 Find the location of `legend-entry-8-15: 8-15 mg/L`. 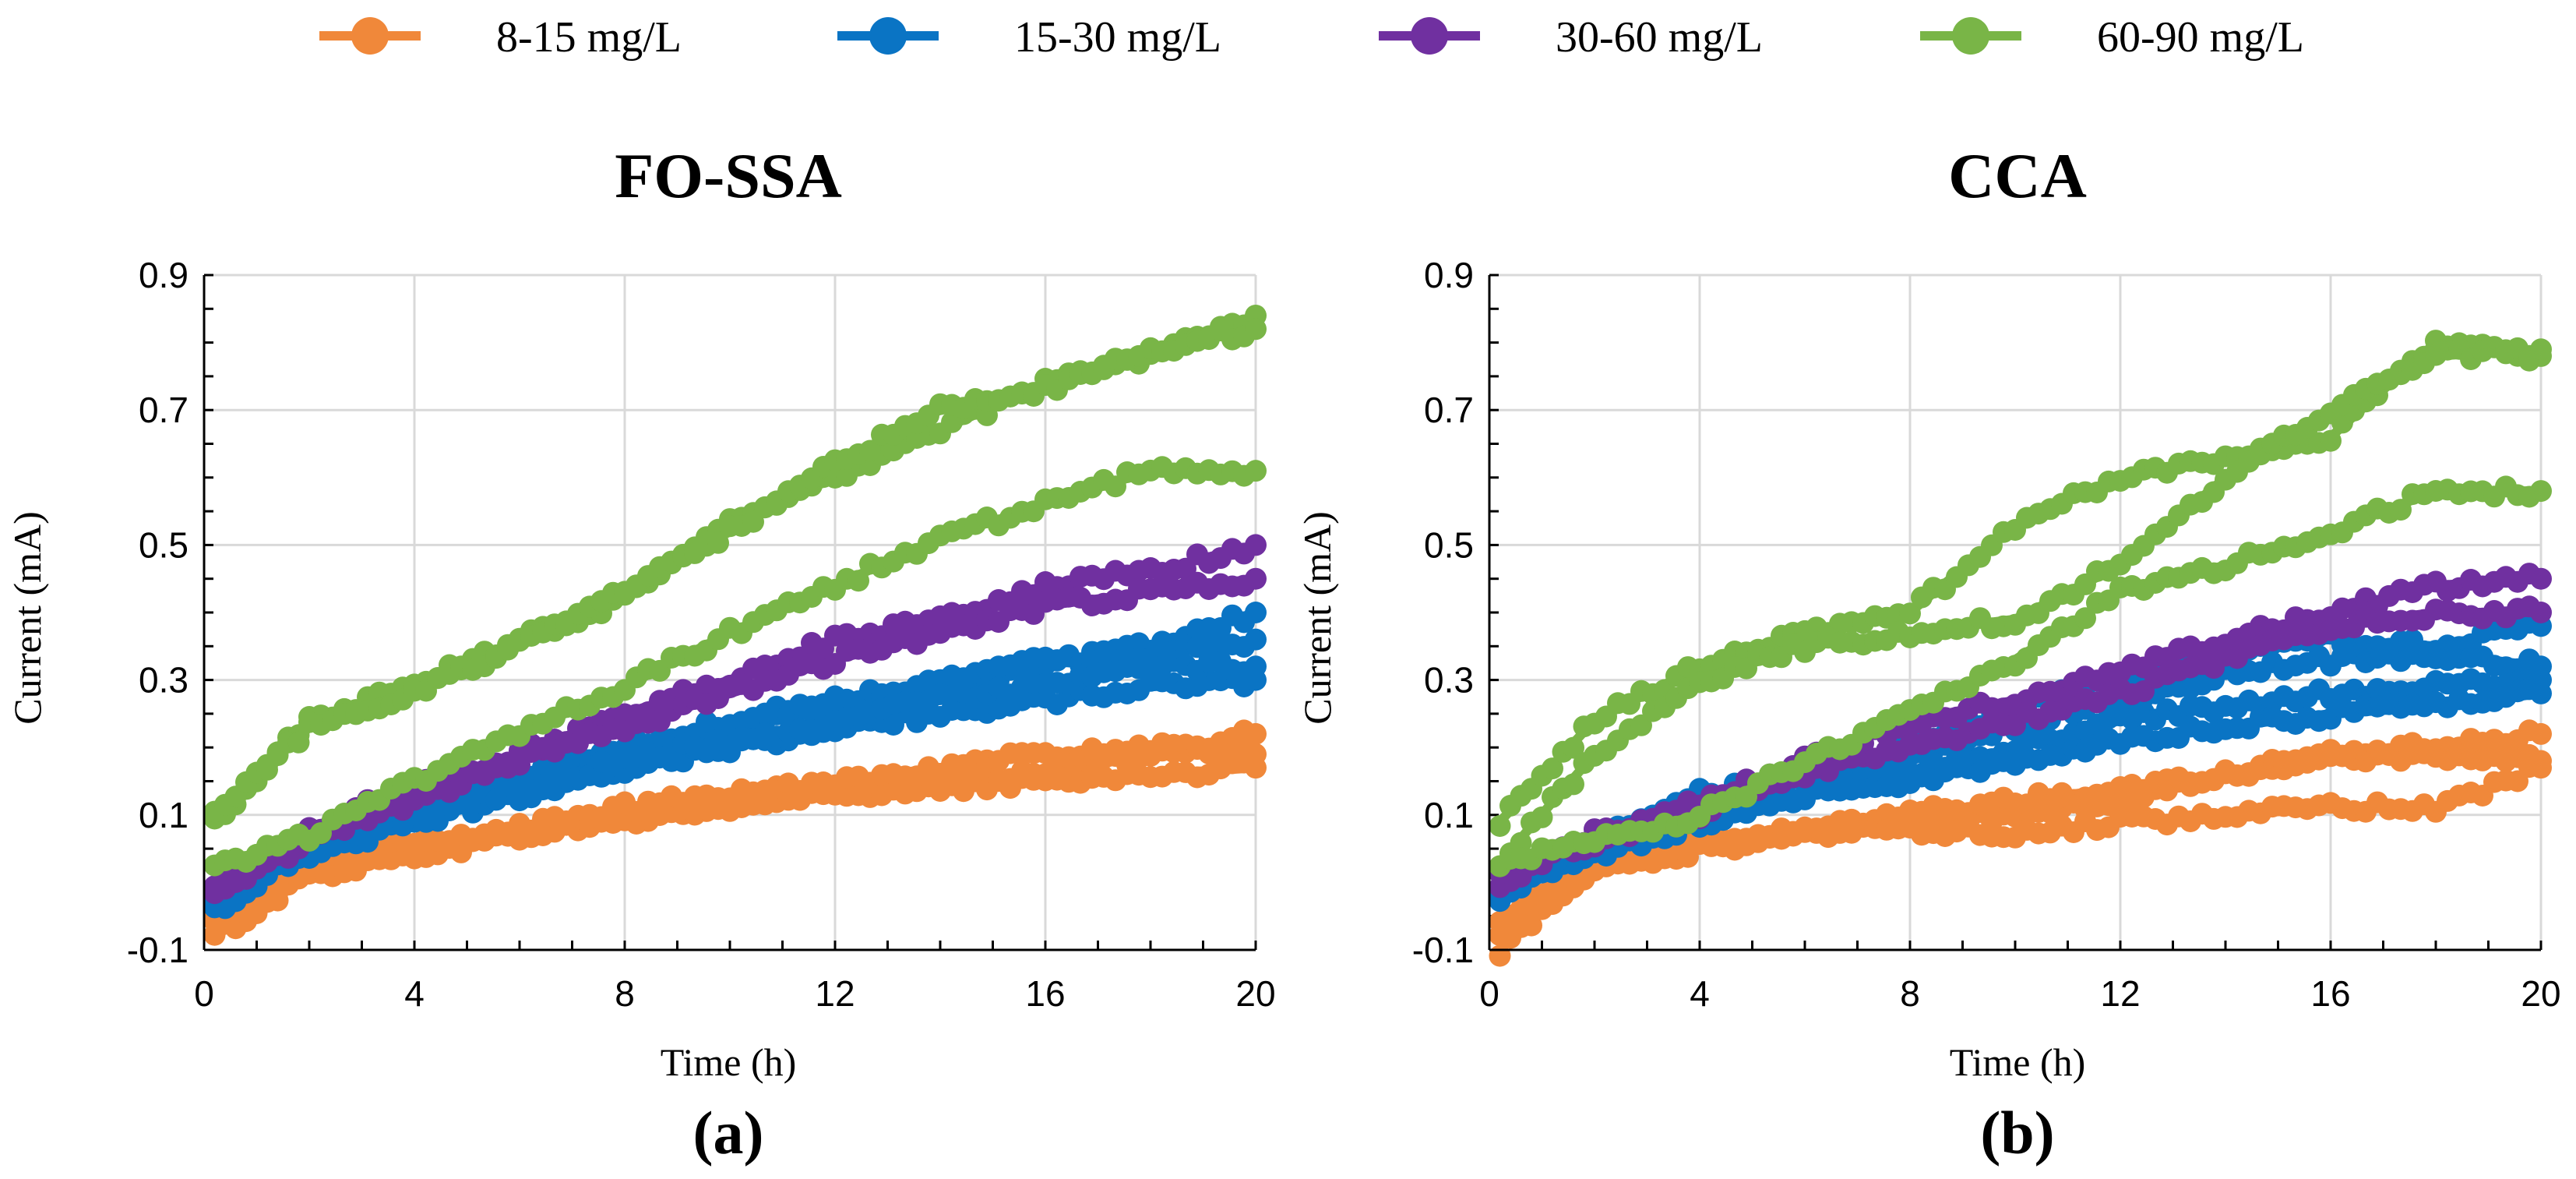

legend-entry-8-15: 8-15 mg/L is located at coordinates (500, 37).